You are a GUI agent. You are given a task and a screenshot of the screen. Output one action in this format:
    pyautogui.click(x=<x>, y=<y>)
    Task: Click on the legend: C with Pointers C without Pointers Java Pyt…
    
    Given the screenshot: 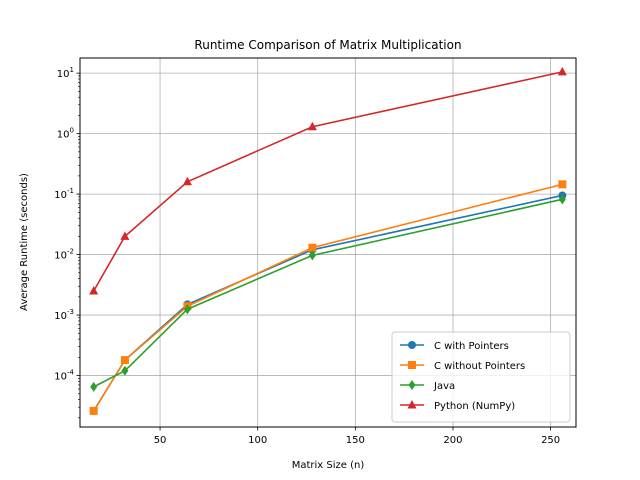 What is the action you would take?
    pyautogui.click(x=481, y=377)
    